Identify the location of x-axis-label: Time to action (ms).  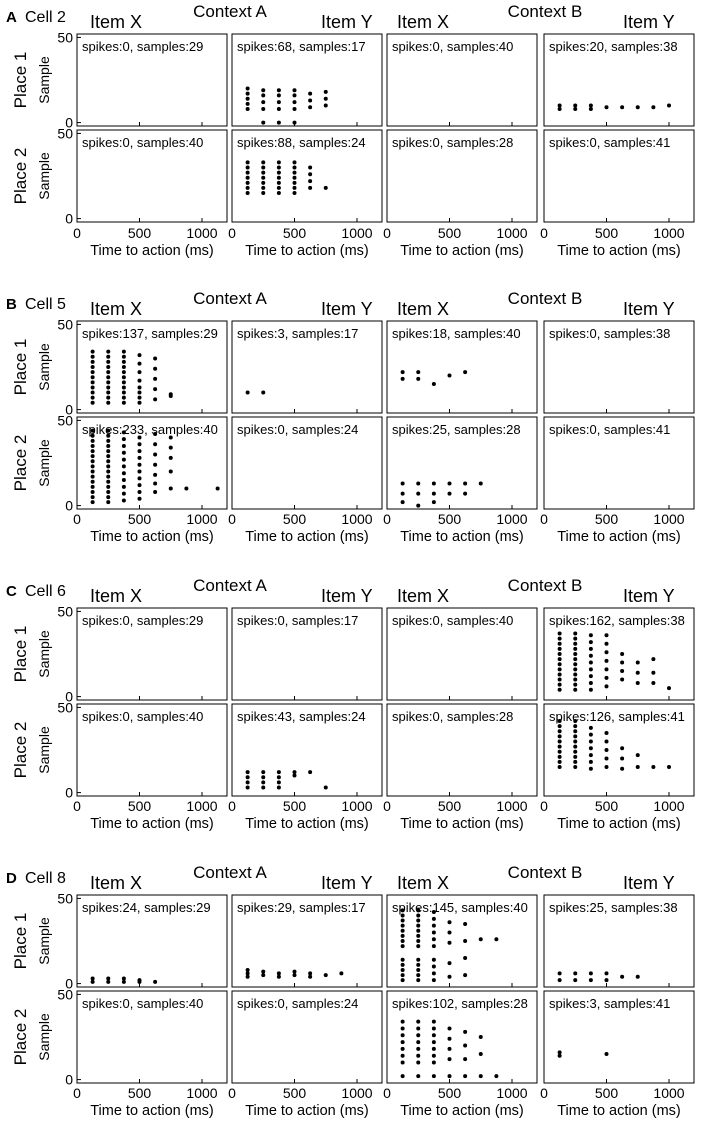
(619, 537).